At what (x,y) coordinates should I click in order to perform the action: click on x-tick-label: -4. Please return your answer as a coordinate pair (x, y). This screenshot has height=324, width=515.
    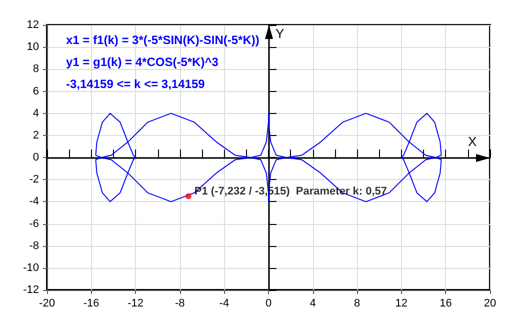
    Looking at the image, I should click on (224, 304).